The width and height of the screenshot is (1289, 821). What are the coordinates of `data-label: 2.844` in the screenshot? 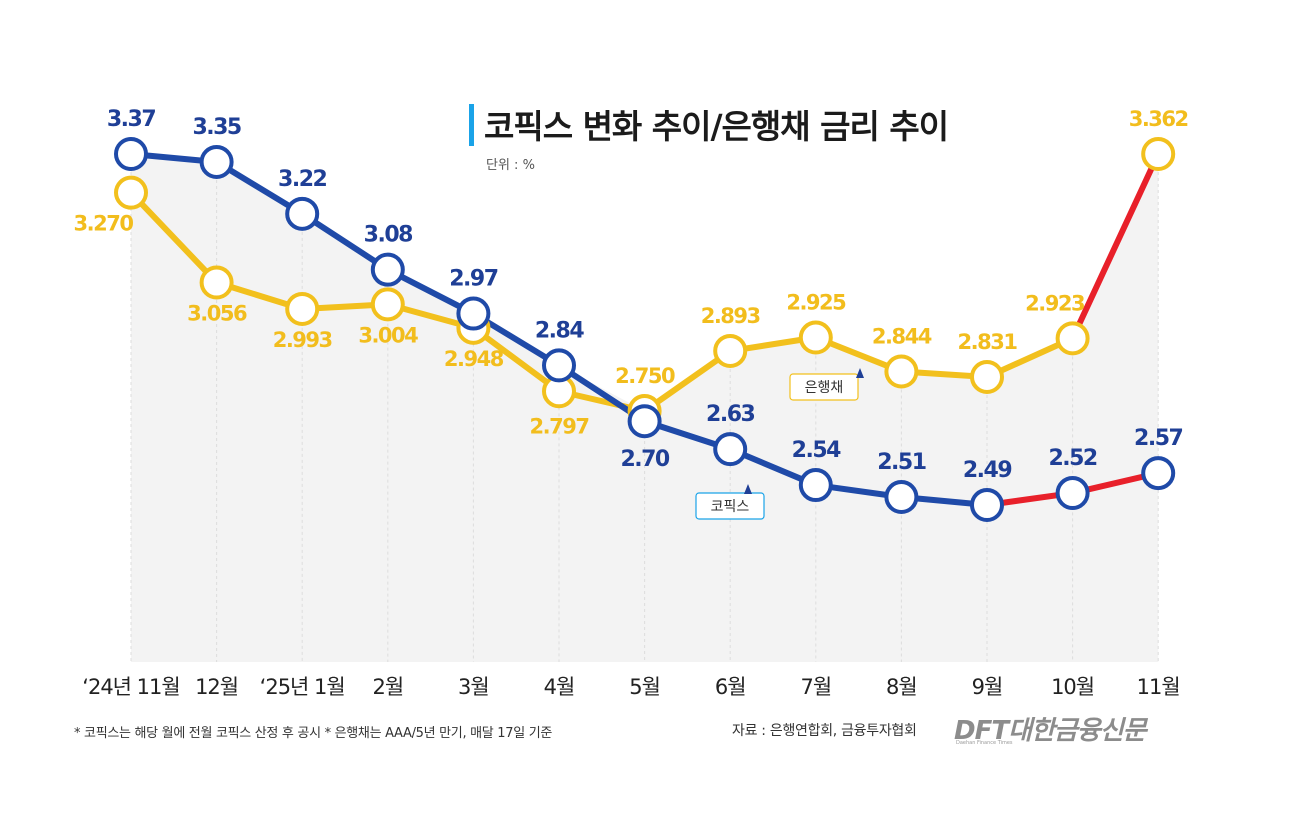 It's located at (902, 337).